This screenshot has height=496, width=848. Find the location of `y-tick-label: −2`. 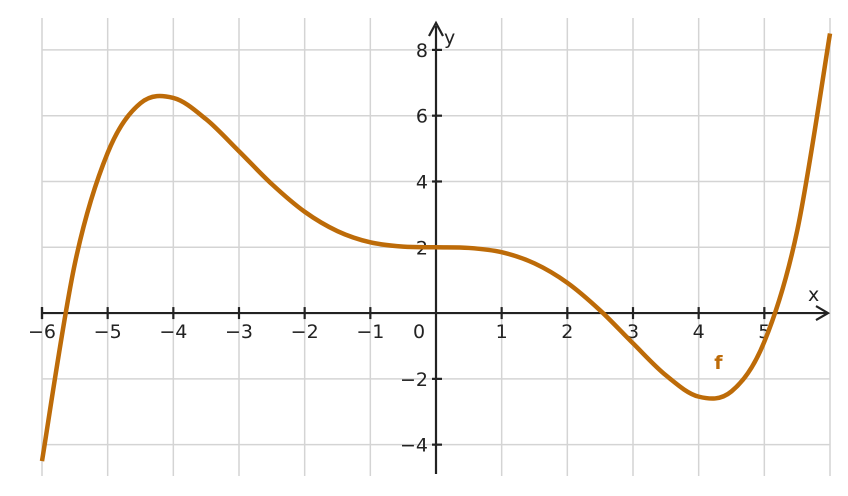

y-tick-label: −2 is located at coordinates (414, 380).